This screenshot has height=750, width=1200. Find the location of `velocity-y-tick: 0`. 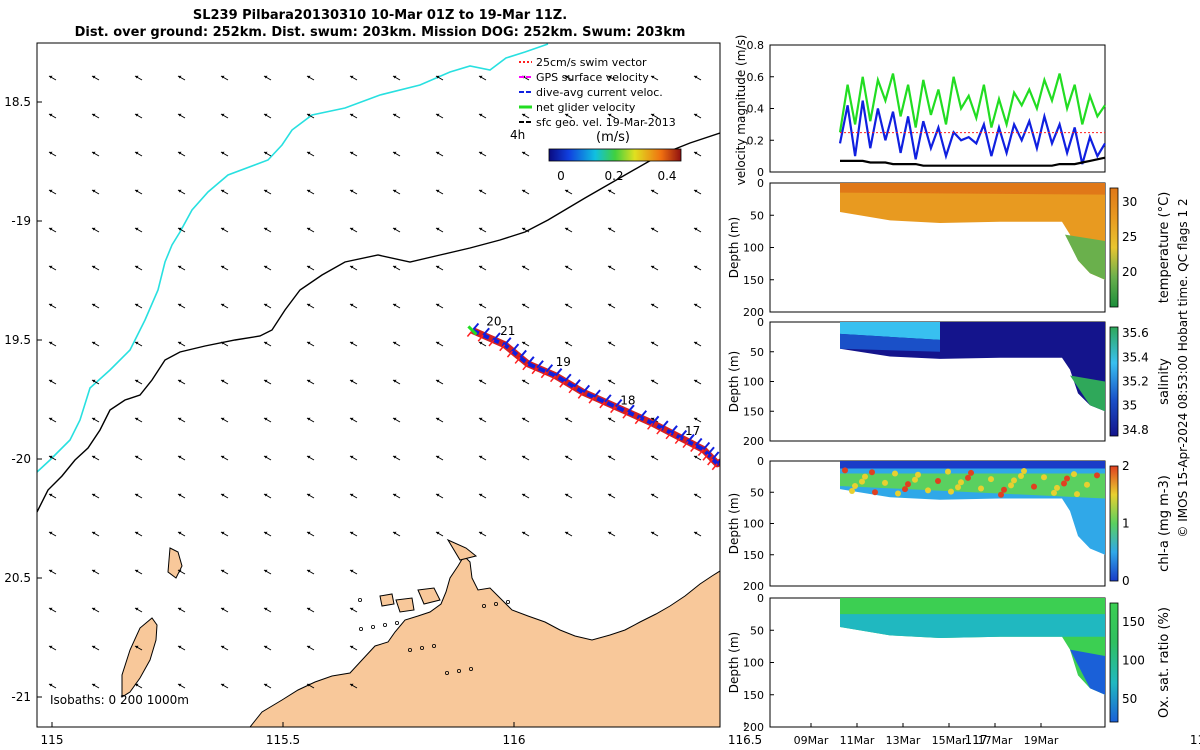

velocity-y-tick: 0 is located at coordinates (760, 172).